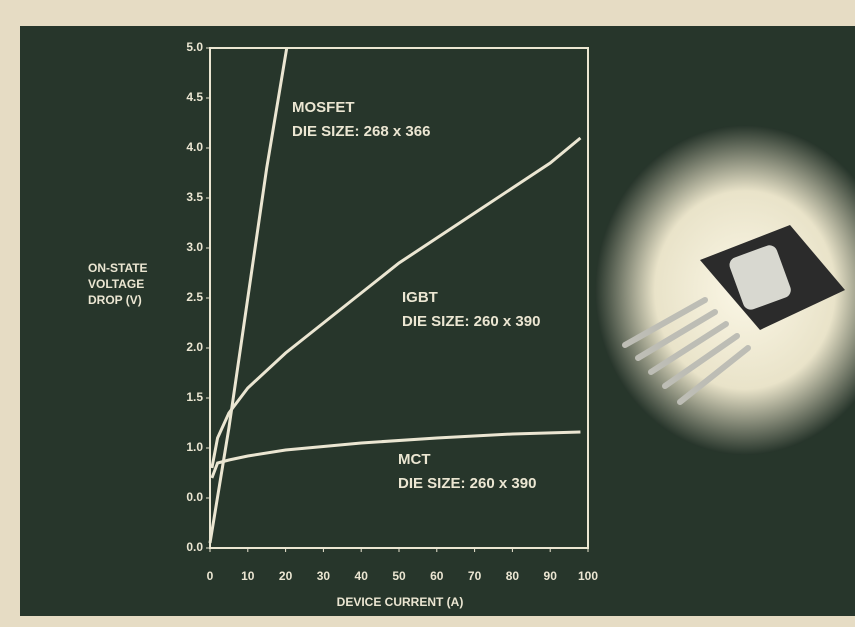  Describe the element at coordinates (194, 297) in the screenshot. I see `y-tick-label: 2.5` at that location.